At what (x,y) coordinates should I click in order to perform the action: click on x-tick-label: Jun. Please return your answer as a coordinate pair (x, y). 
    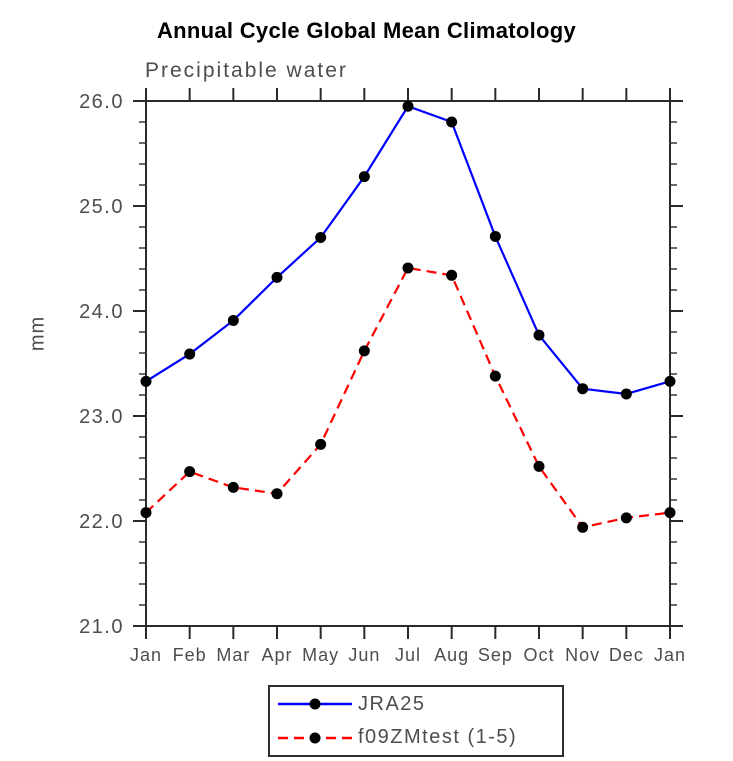
    Looking at the image, I should click on (364, 655).